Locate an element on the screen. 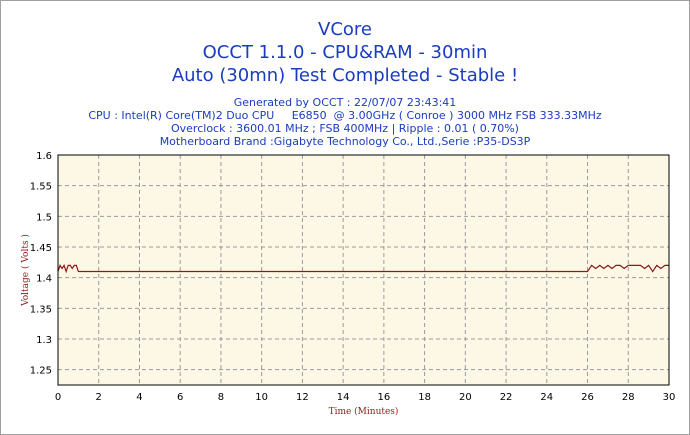 The height and width of the screenshot is (435, 690). x-tick-label: 0 is located at coordinates (58, 397).